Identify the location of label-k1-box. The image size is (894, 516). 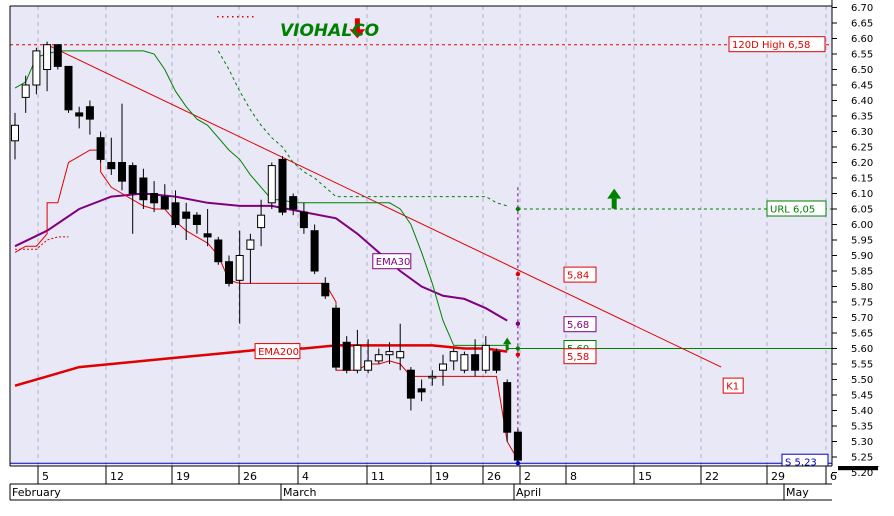
(733, 385).